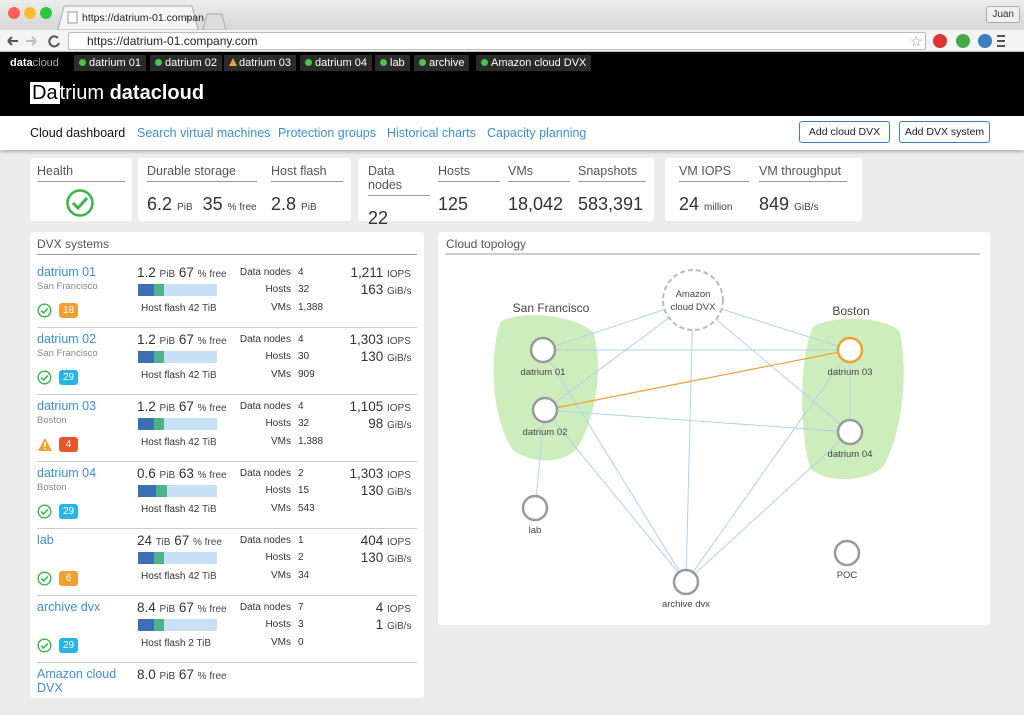 This screenshot has width=1024, height=715. I want to click on forward-button, so click(31, 41).